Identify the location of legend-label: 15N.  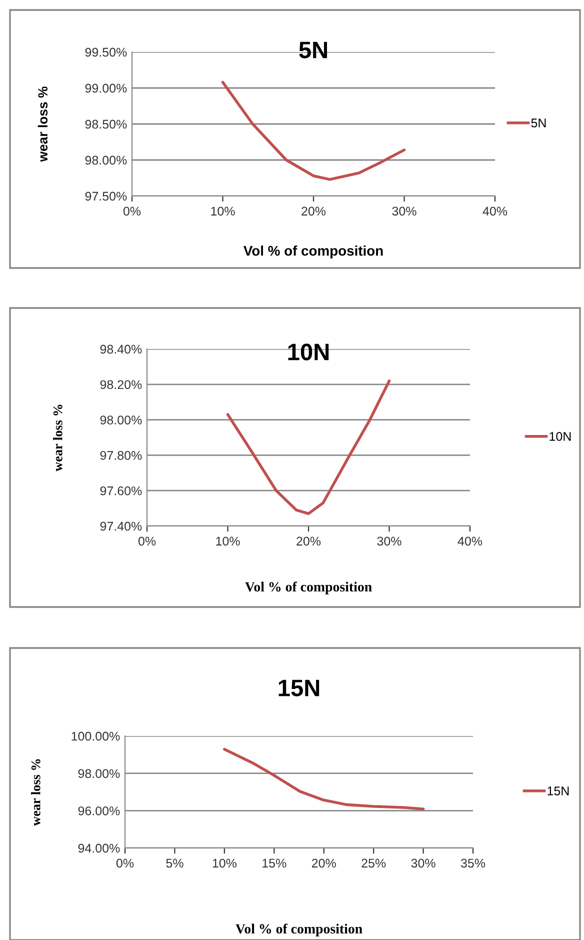
(558, 791).